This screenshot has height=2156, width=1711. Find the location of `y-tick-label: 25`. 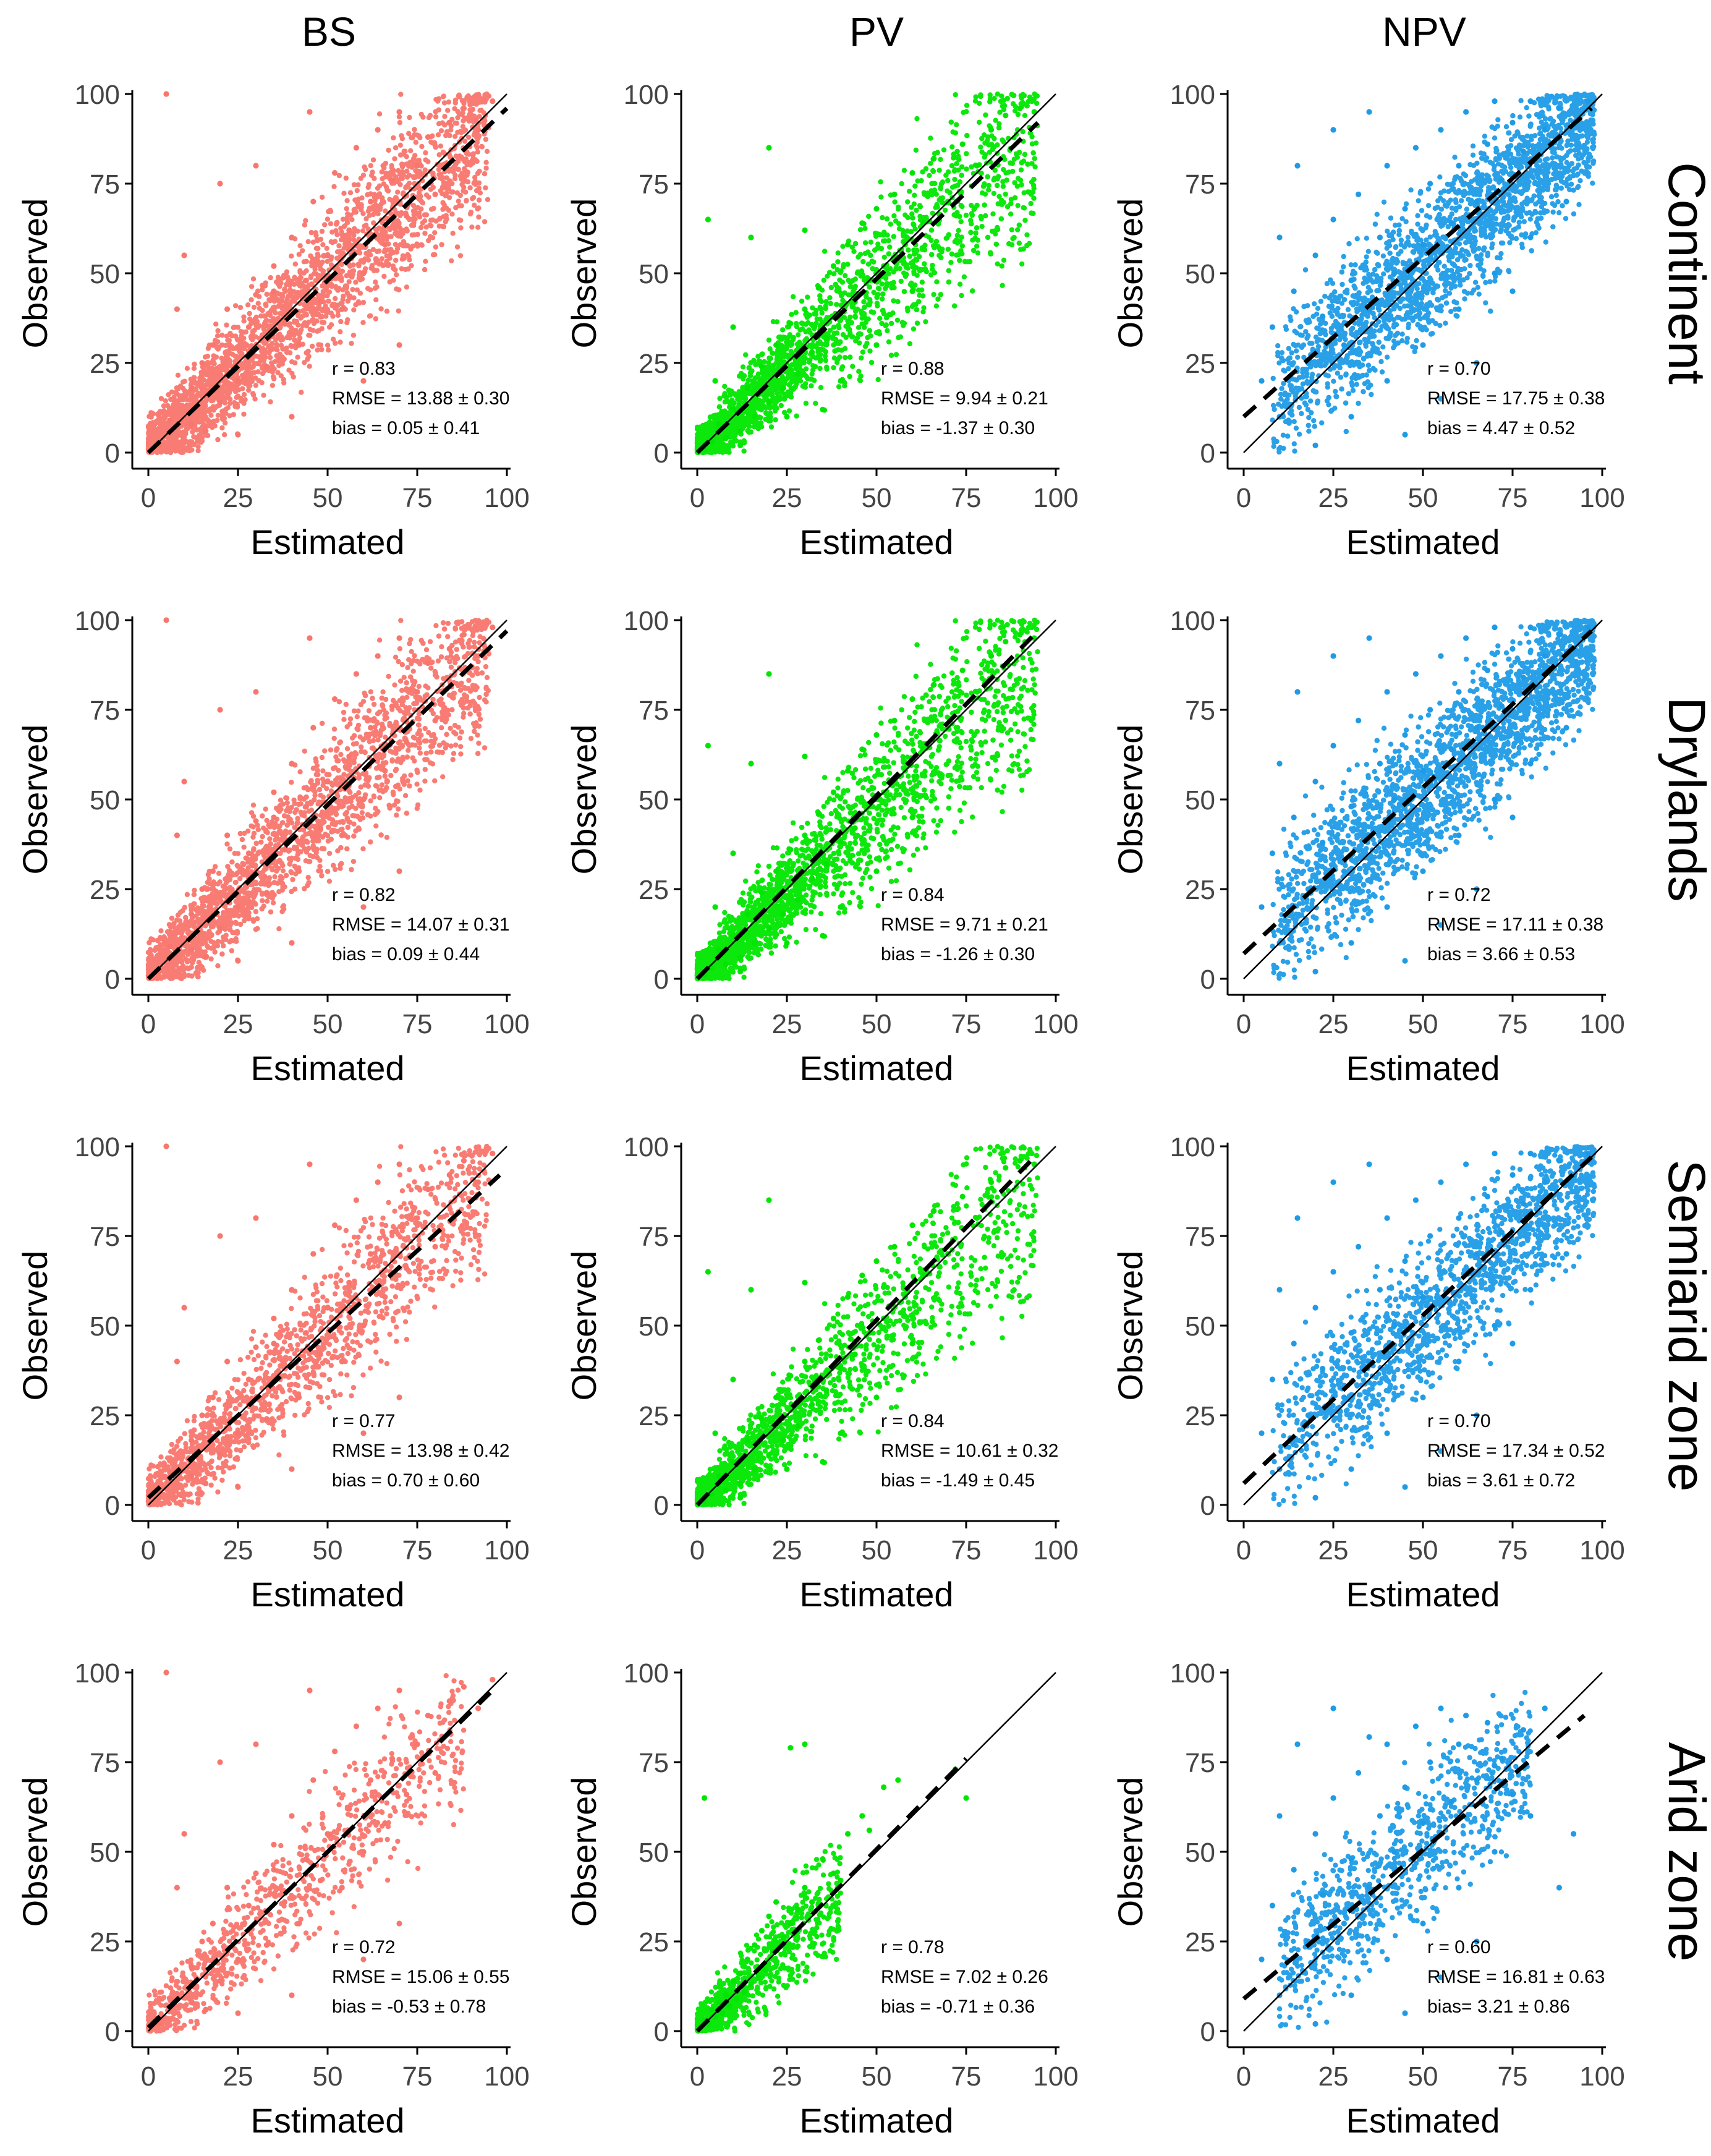

y-tick-label: 25 is located at coordinates (105, 364).